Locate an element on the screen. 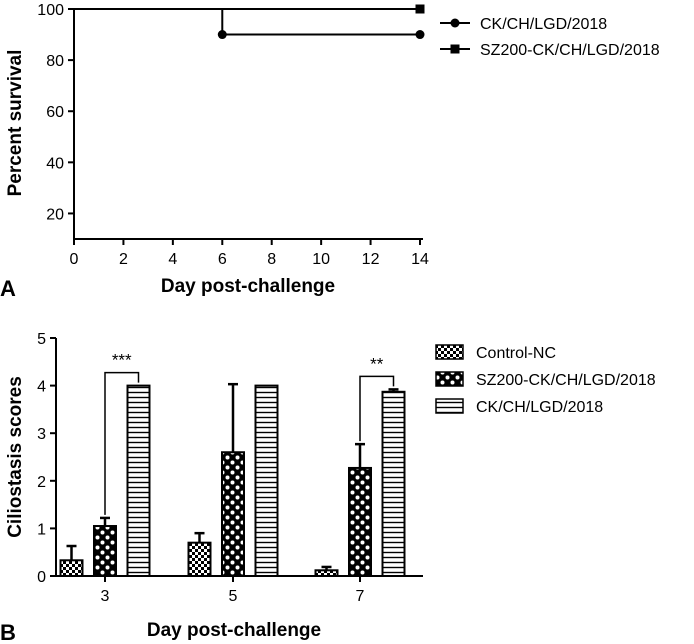 The width and height of the screenshot is (694, 644). survival-legend-label: SZ200-CK/CH/LGD/2018 is located at coordinates (570, 50).